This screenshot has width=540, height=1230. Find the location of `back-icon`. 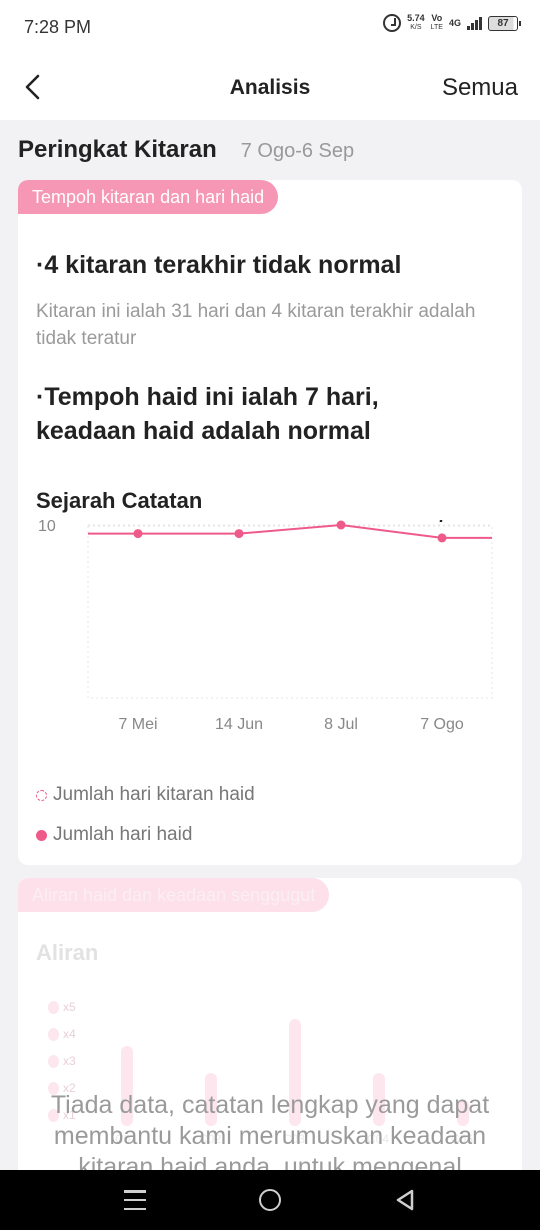

back-icon is located at coordinates (405, 1200).